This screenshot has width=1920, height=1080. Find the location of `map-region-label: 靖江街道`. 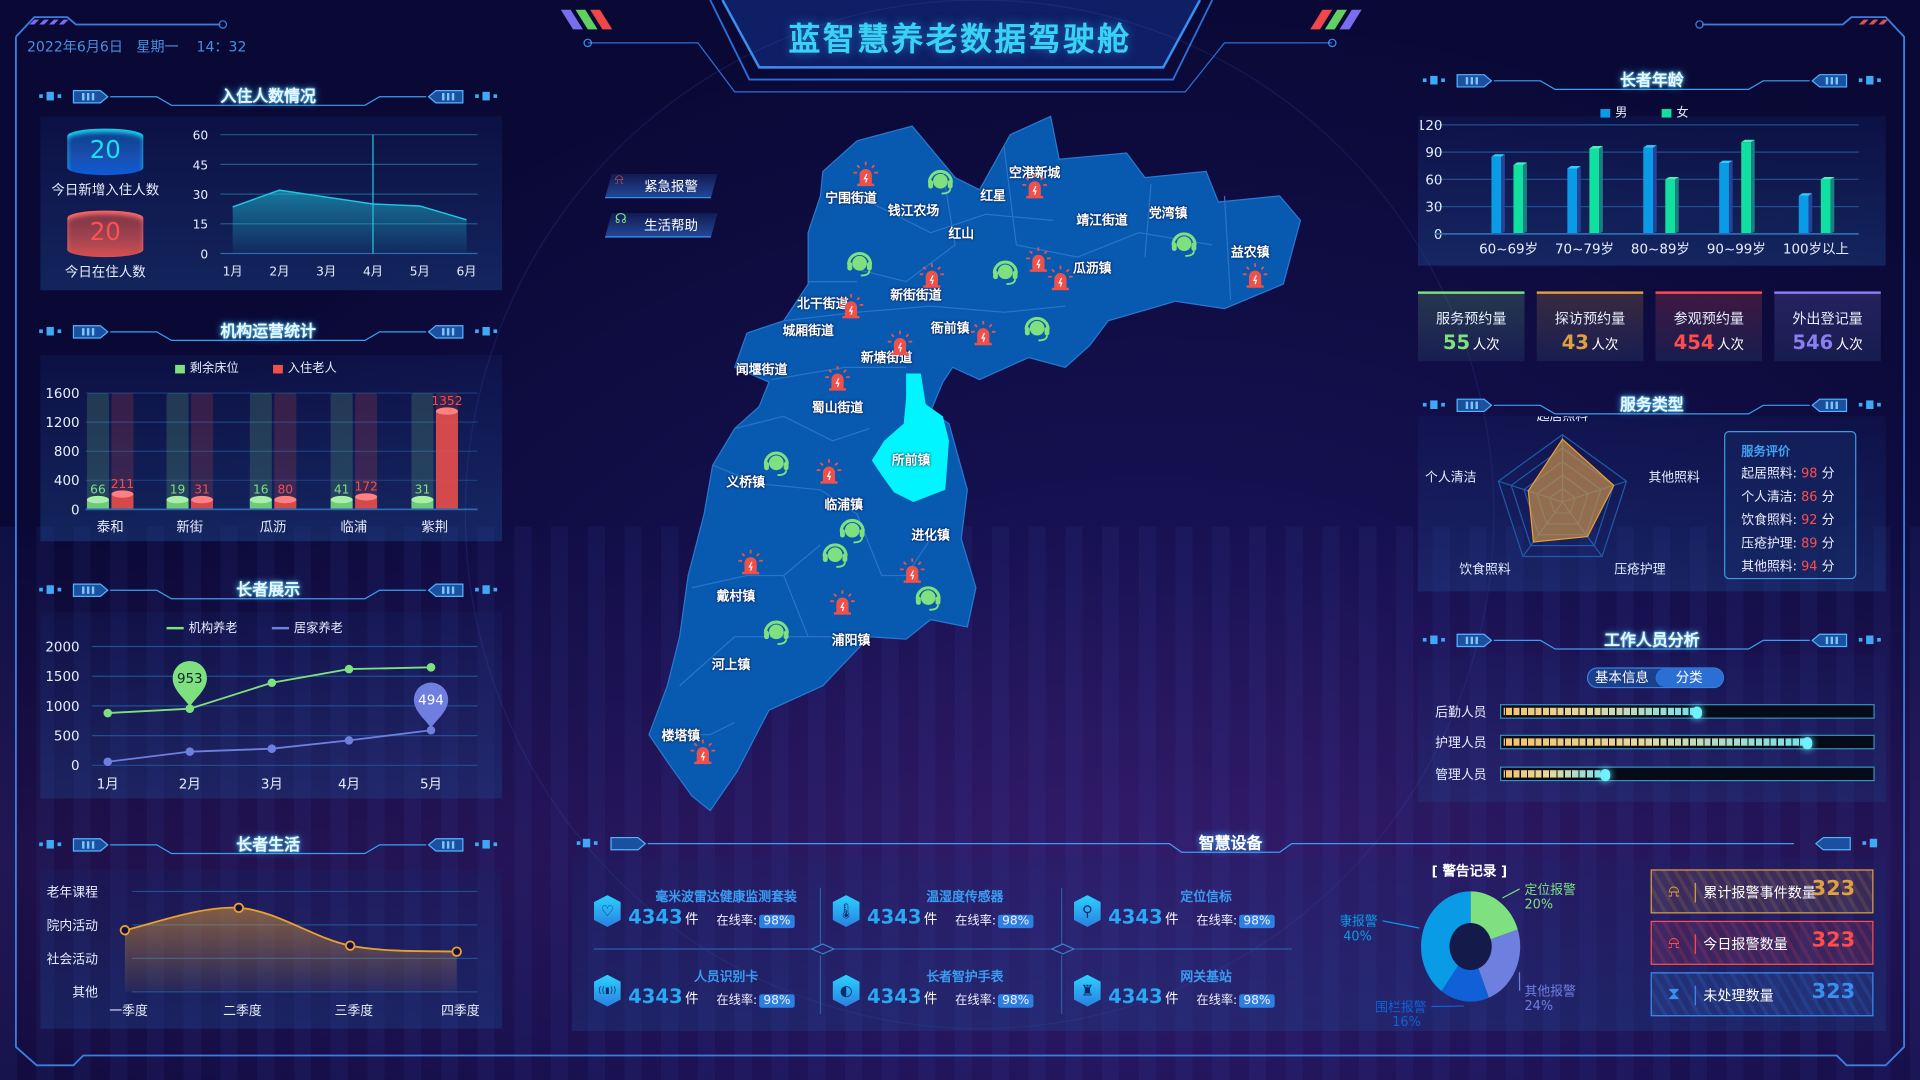

map-region-label: 靖江街道 is located at coordinates (1102, 221).